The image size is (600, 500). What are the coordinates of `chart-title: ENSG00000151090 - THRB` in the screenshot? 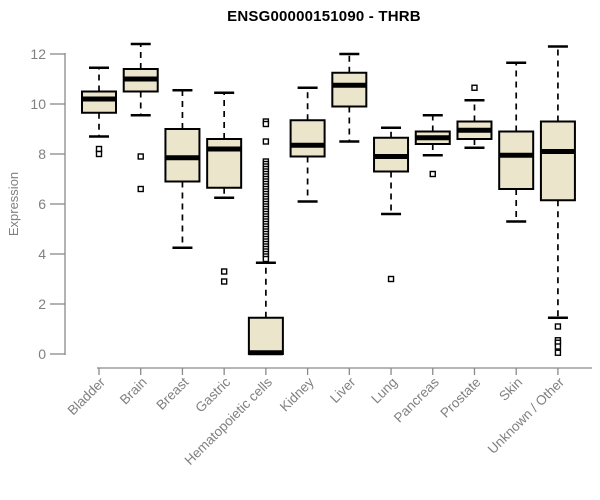 It's located at (324, 16).